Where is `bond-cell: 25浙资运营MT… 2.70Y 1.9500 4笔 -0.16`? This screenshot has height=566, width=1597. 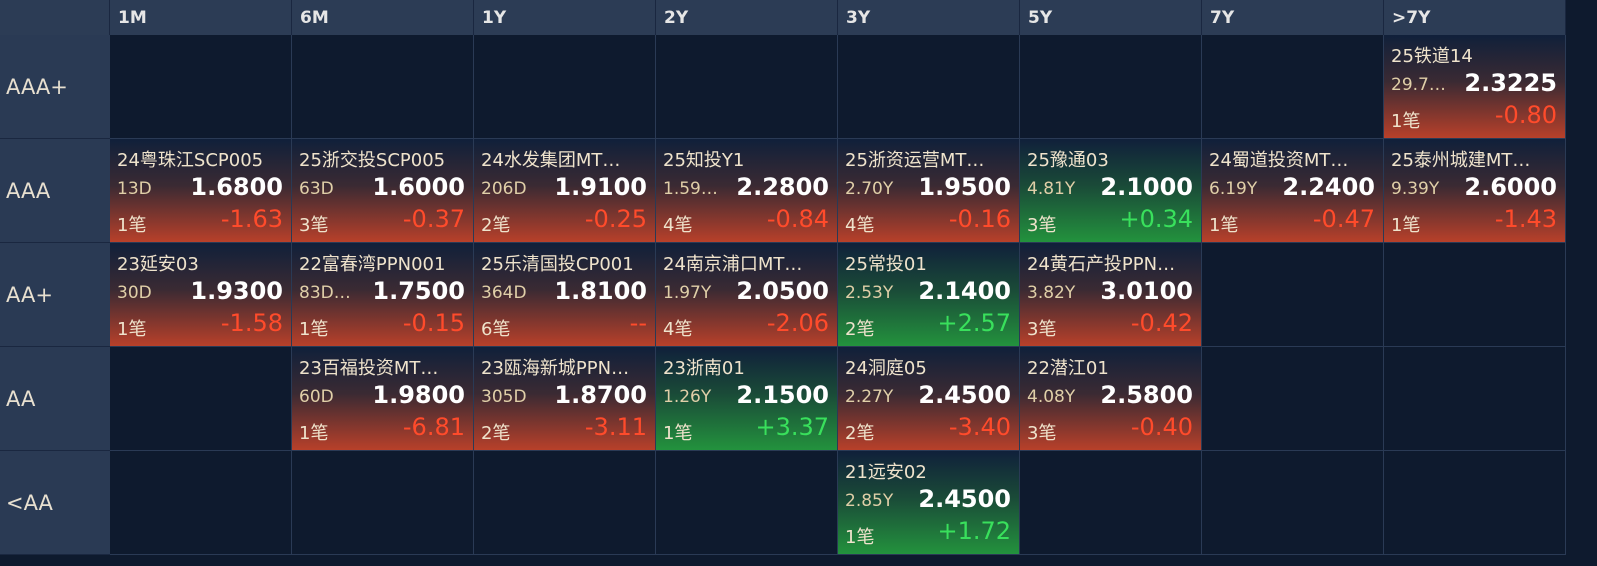
bond-cell: 25浙资运营MT… 2.70Y 1.9500 4笔 -0.16 is located at coordinates (929, 191).